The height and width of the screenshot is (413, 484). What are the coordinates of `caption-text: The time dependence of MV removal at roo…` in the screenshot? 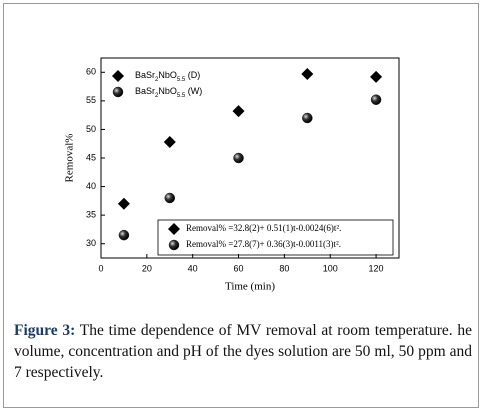 It's located at (243, 351).